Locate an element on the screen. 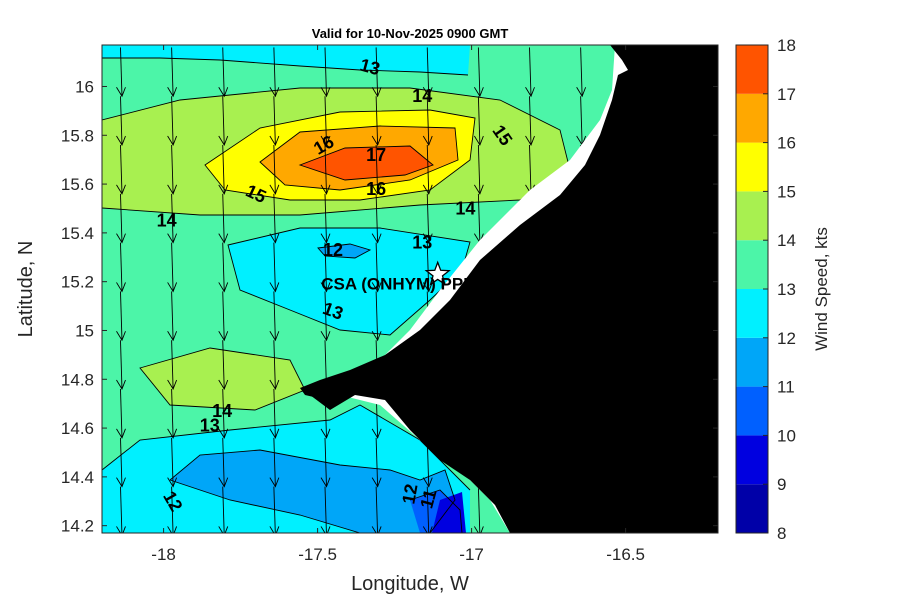 This screenshot has width=900, height=600. colorbar-bands is located at coordinates (752, 289).